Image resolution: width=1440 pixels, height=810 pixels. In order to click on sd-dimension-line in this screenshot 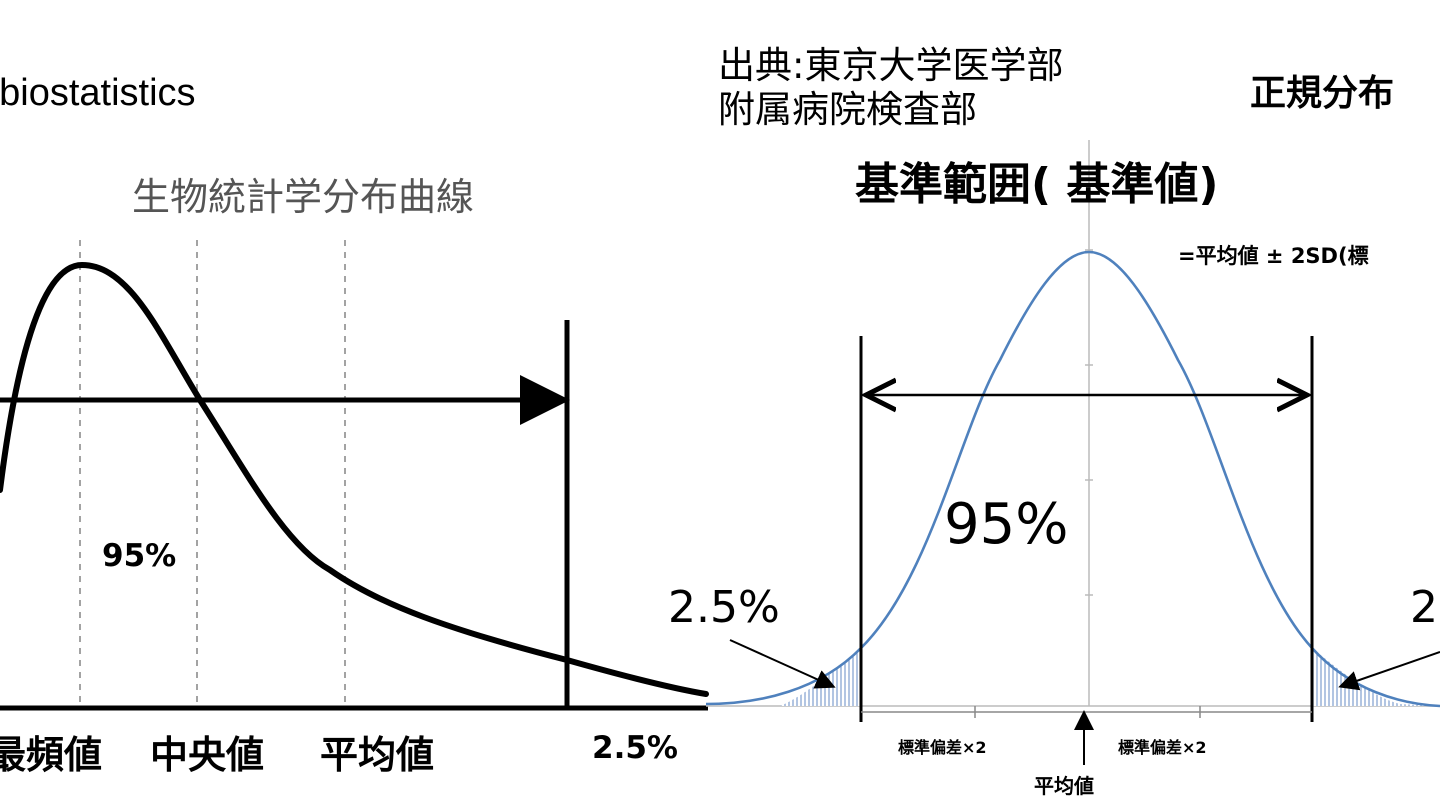, I will do `click(1086, 712)`.